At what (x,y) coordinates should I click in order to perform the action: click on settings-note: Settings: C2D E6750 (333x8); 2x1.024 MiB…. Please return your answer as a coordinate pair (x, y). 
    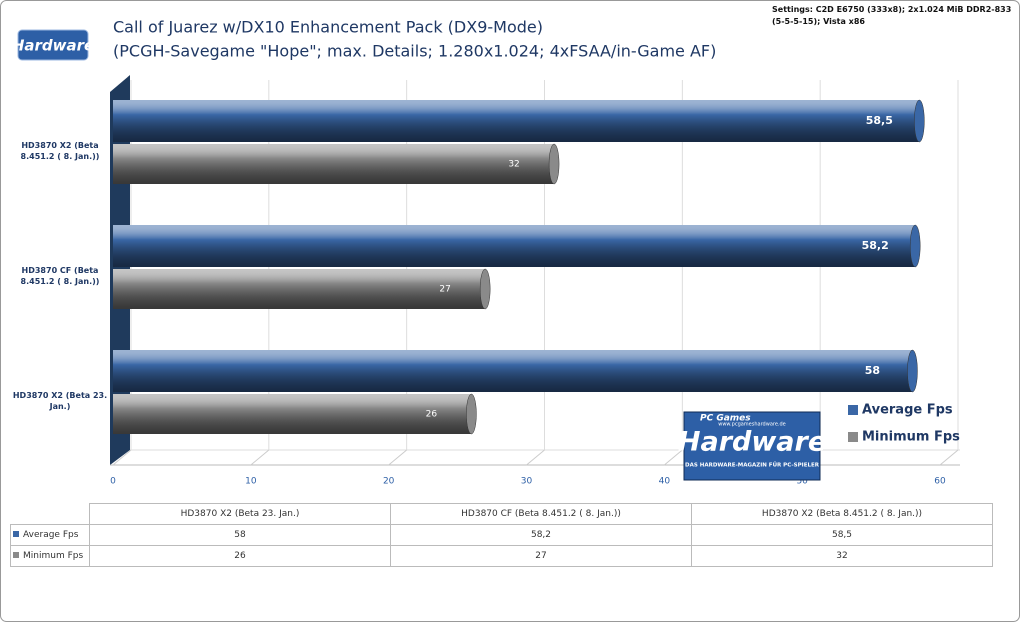
    Looking at the image, I should click on (892, 15).